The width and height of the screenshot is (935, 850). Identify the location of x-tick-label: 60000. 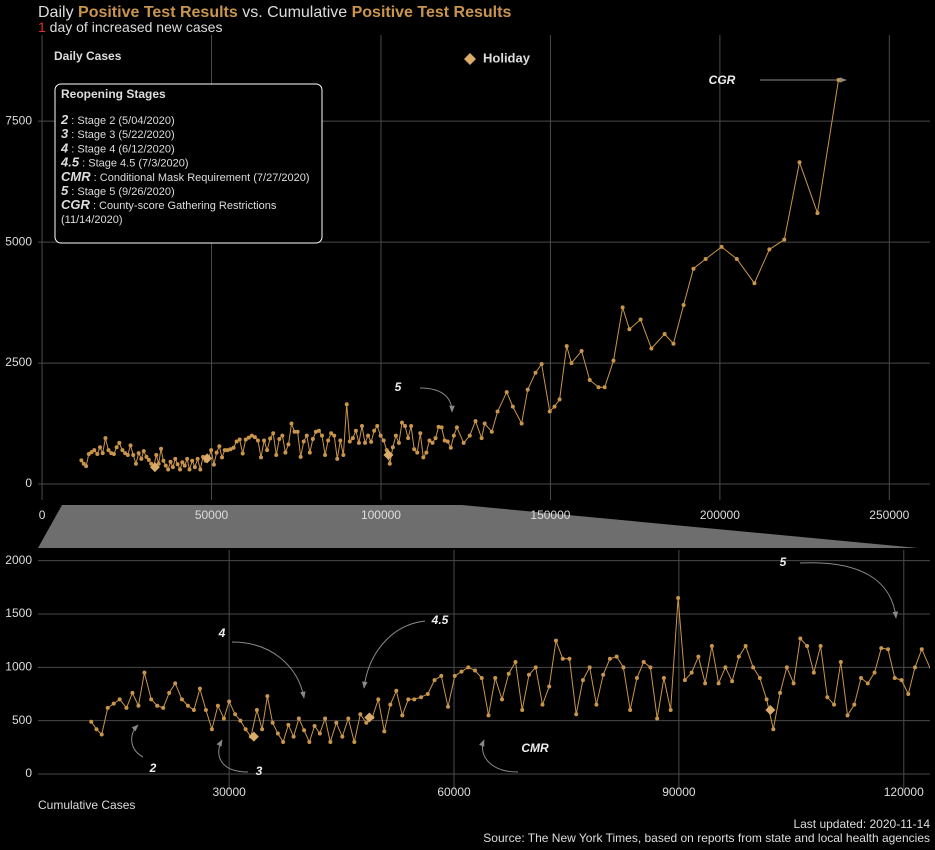
(454, 792).